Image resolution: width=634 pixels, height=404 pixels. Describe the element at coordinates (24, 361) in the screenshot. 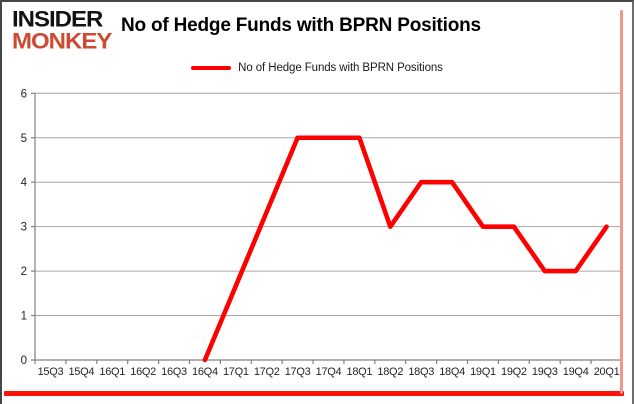

I see `y-tick-label: 0` at that location.